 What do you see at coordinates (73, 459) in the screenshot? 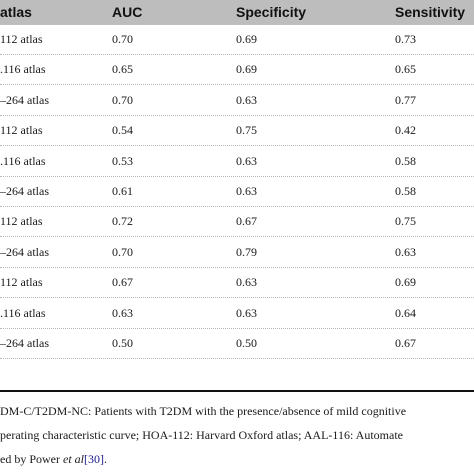
I see `footnote-et-al: et al` at bounding box center [73, 459].